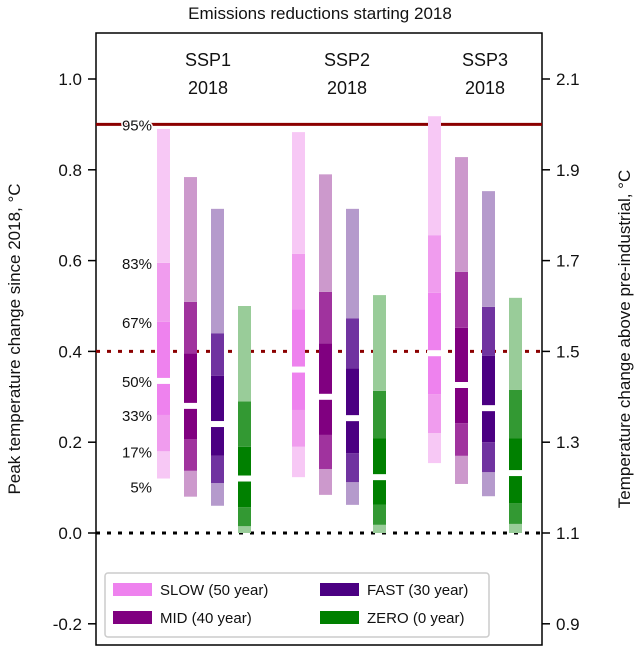 This screenshot has width=640, height=652. I want to click on percentile-label: 50%, so click(137, 382).